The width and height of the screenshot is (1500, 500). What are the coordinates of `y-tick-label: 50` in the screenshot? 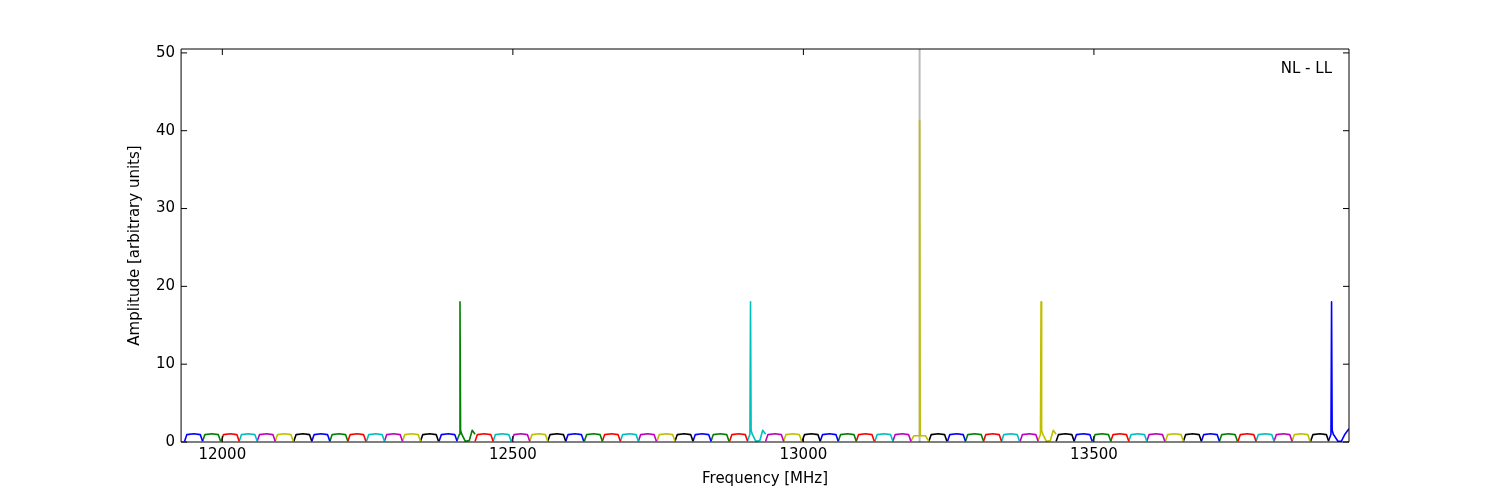 It's located at (165, 51).